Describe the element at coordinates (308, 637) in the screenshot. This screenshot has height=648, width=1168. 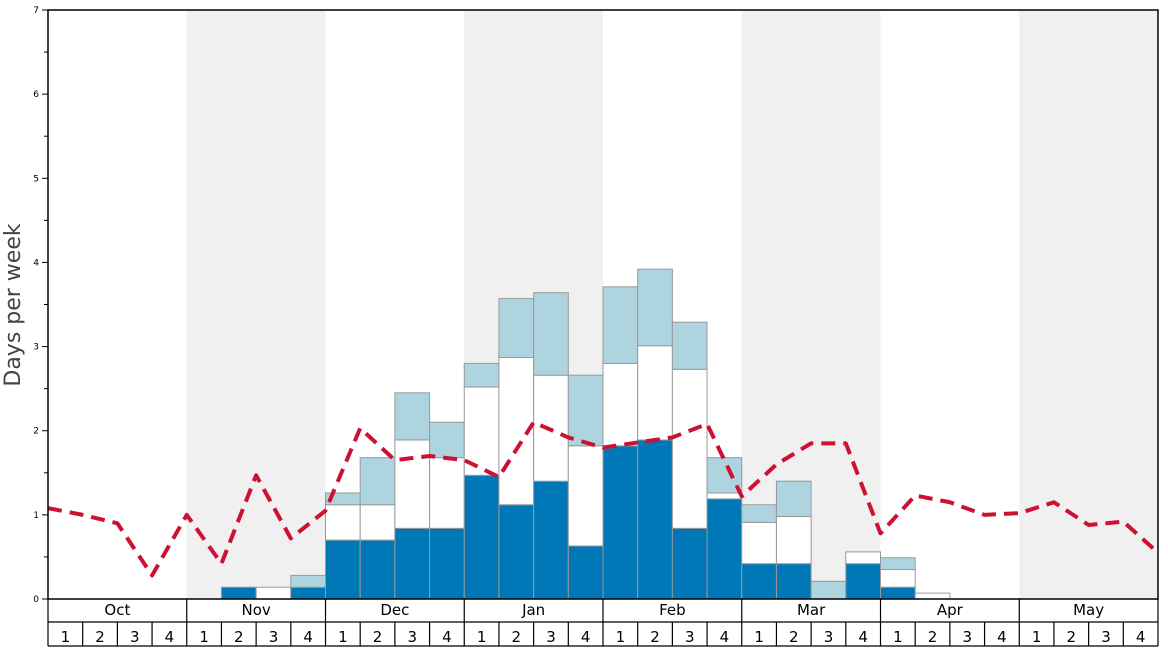
I see `week-label-nov-4: 4` at that location.